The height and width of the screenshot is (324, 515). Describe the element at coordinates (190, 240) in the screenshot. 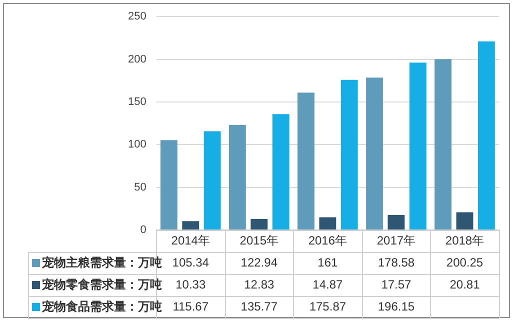

I see `x-tick-label: 2014年` at that location.